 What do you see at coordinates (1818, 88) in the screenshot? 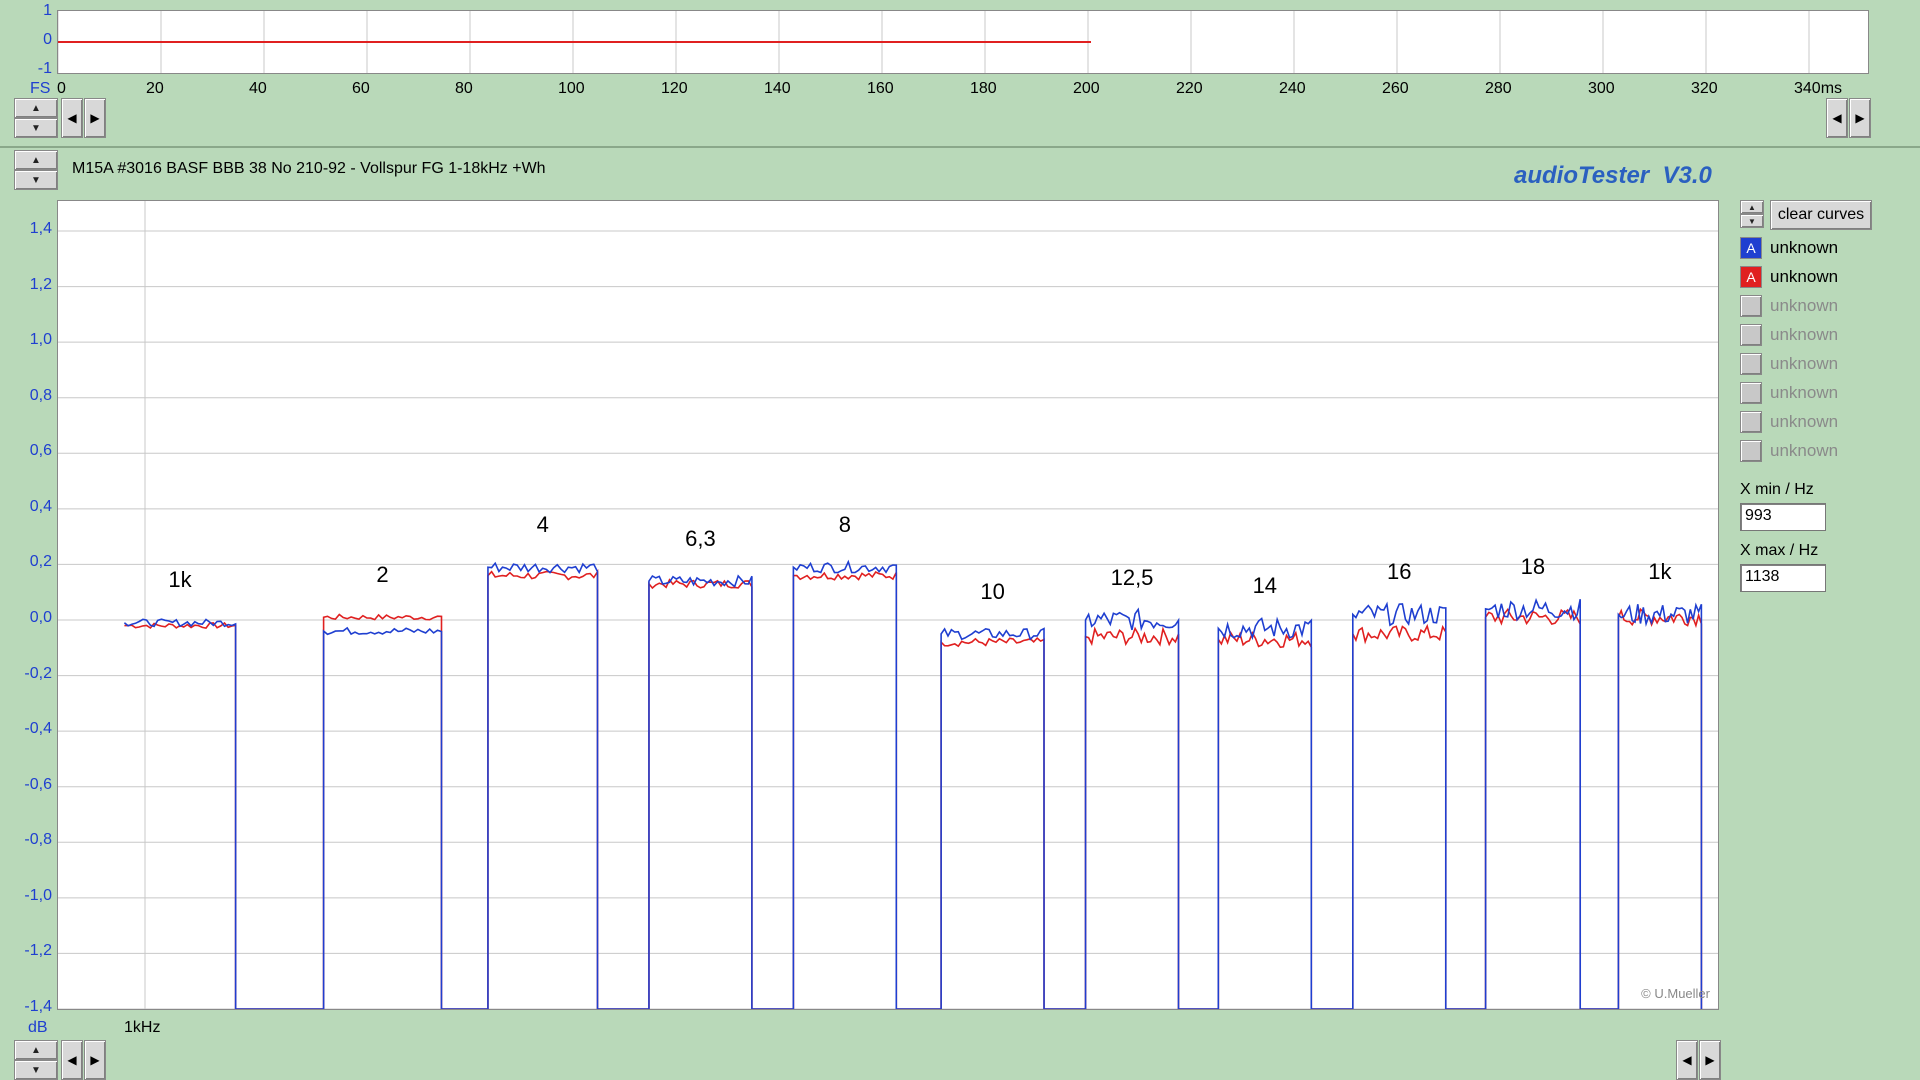
I see `top-x-tick: 340ms` at bounding box center [1818, 88].